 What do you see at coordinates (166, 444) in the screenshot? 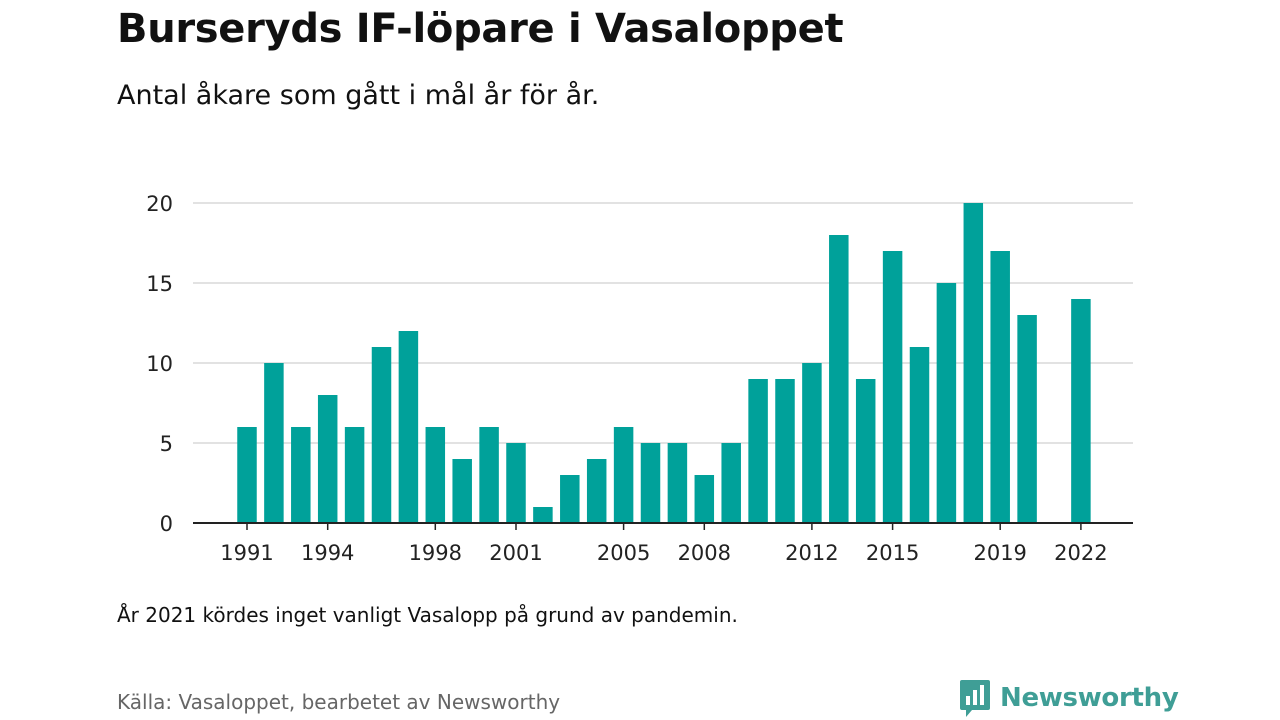
I see `y-tick-label: 5` at bounding box center [166, 444].